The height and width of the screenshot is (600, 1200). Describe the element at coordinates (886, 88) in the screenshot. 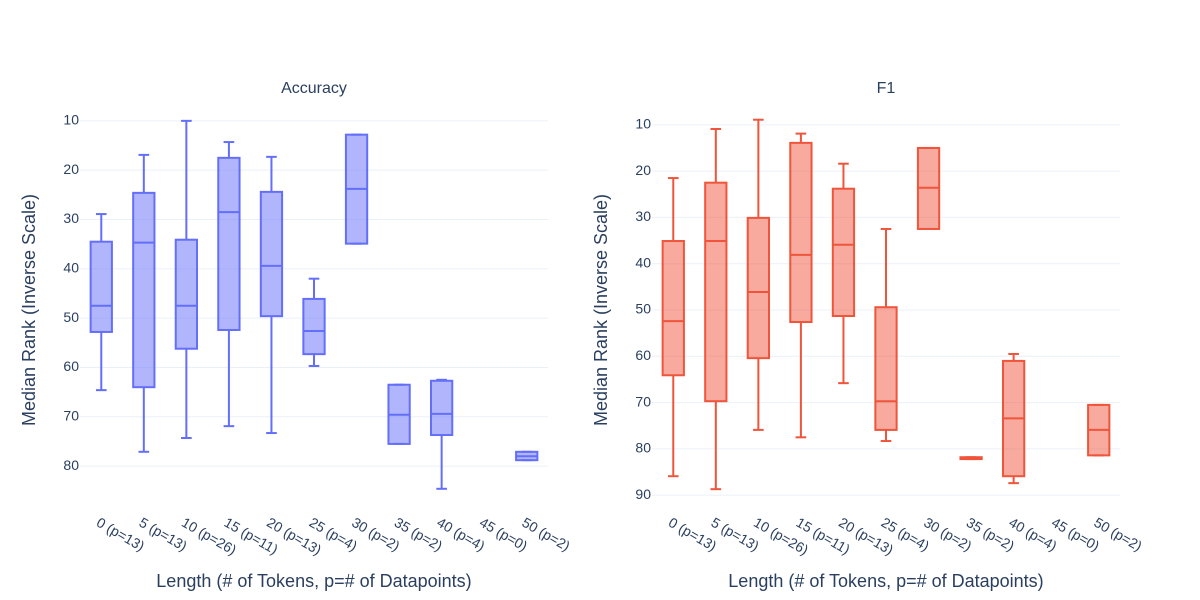

I see `chart-title: F1` at that location.